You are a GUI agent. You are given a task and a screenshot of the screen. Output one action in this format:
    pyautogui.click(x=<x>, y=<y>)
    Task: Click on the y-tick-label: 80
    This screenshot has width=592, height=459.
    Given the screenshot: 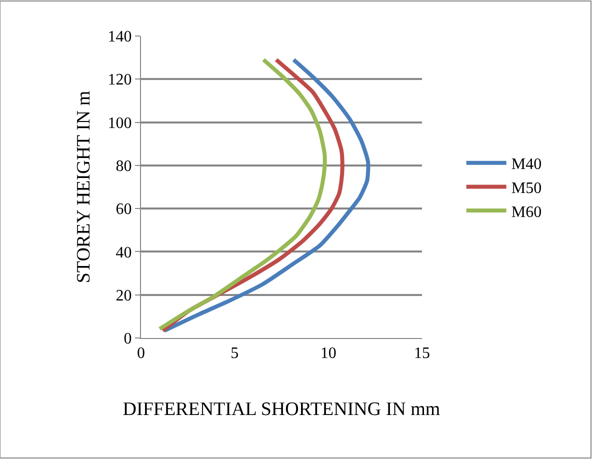 What is the action you would take?
    pyautogui.click(x=124, y=167)
    